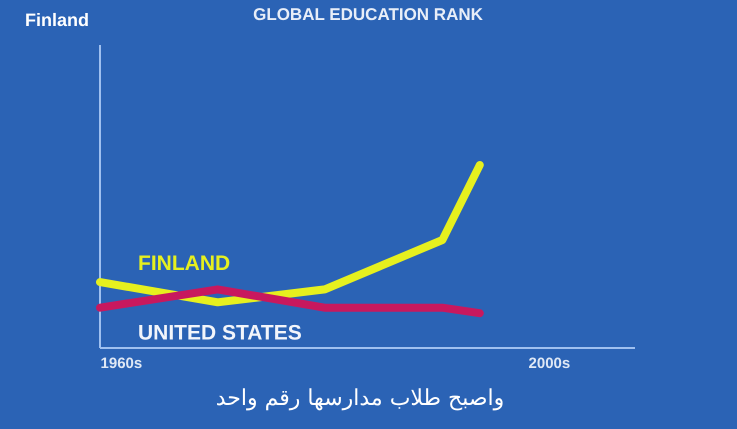 The image size is (737, 429). What do you see at coordinates (360, 398) in the screenshot?
I see `text: واصبح طلاب مدارسها رقم واحد` at bounding box center [360, 398].